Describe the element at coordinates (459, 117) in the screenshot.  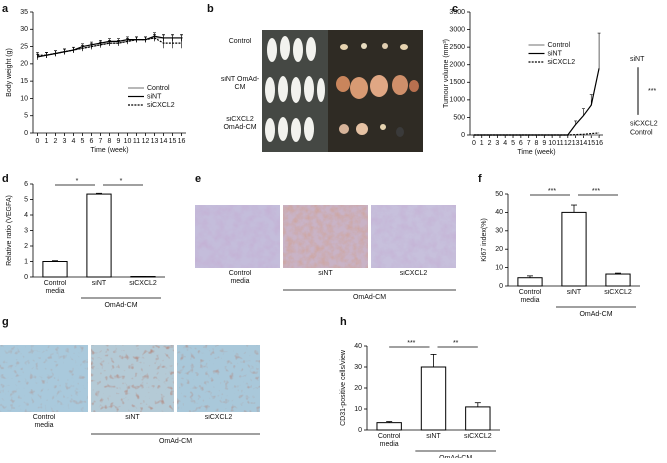
I see `y-tick-label: 500` at that location.